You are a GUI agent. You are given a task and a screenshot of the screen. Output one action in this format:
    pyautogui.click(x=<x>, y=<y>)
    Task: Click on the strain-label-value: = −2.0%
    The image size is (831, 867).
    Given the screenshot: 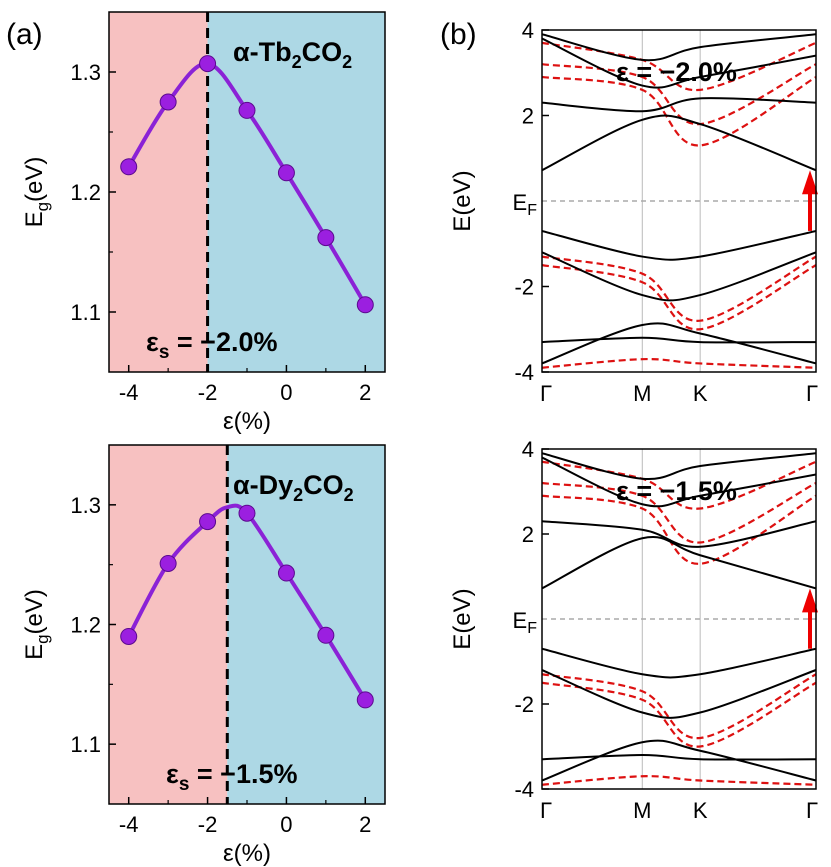 What is the action you would take?
    pyautogui.click(x=223, y=342)
    